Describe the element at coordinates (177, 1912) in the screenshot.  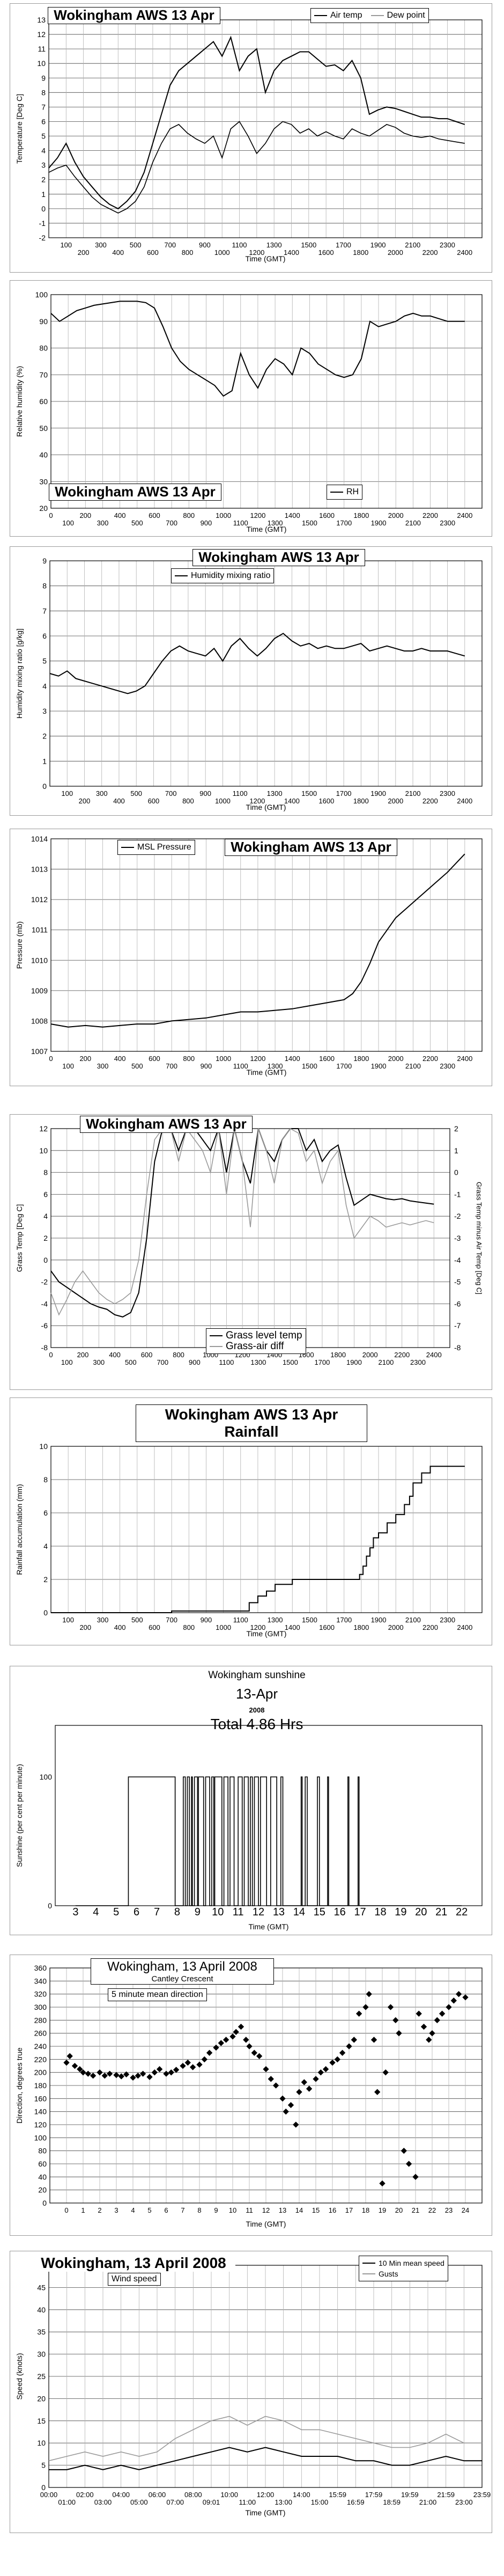
I see `x-tick-label: 8` at that location.